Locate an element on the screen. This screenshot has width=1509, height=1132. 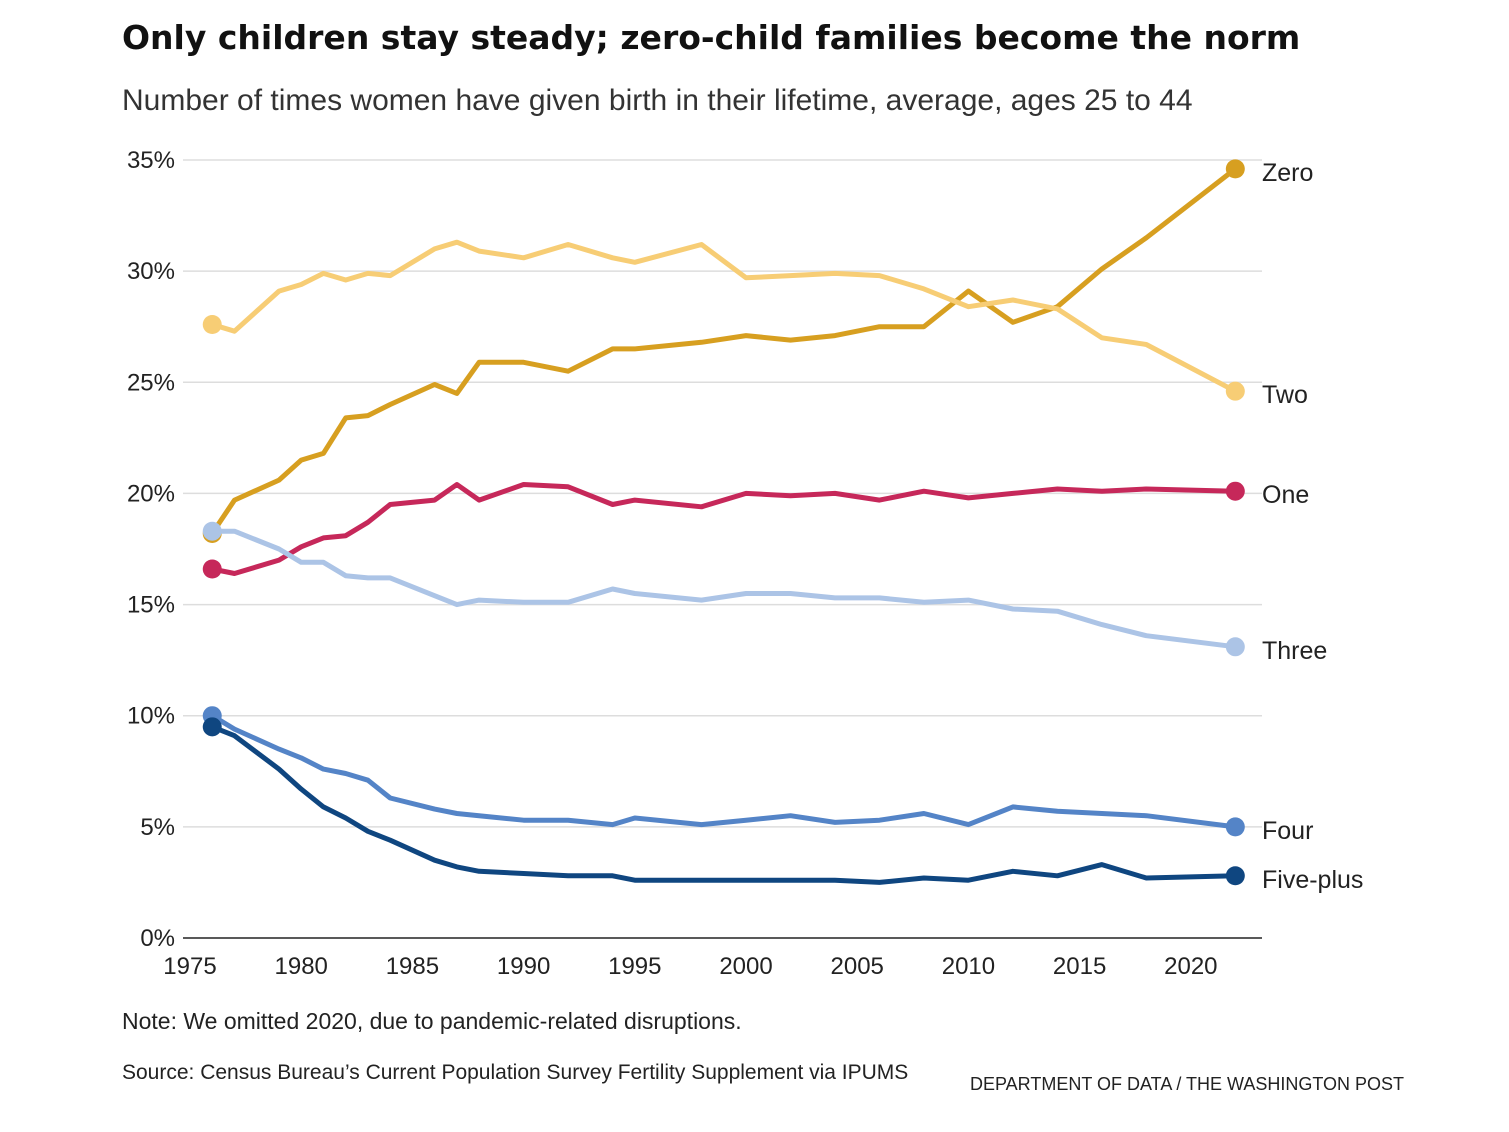
x-tick-label: 2015 is located at coordinates (1079, 966).